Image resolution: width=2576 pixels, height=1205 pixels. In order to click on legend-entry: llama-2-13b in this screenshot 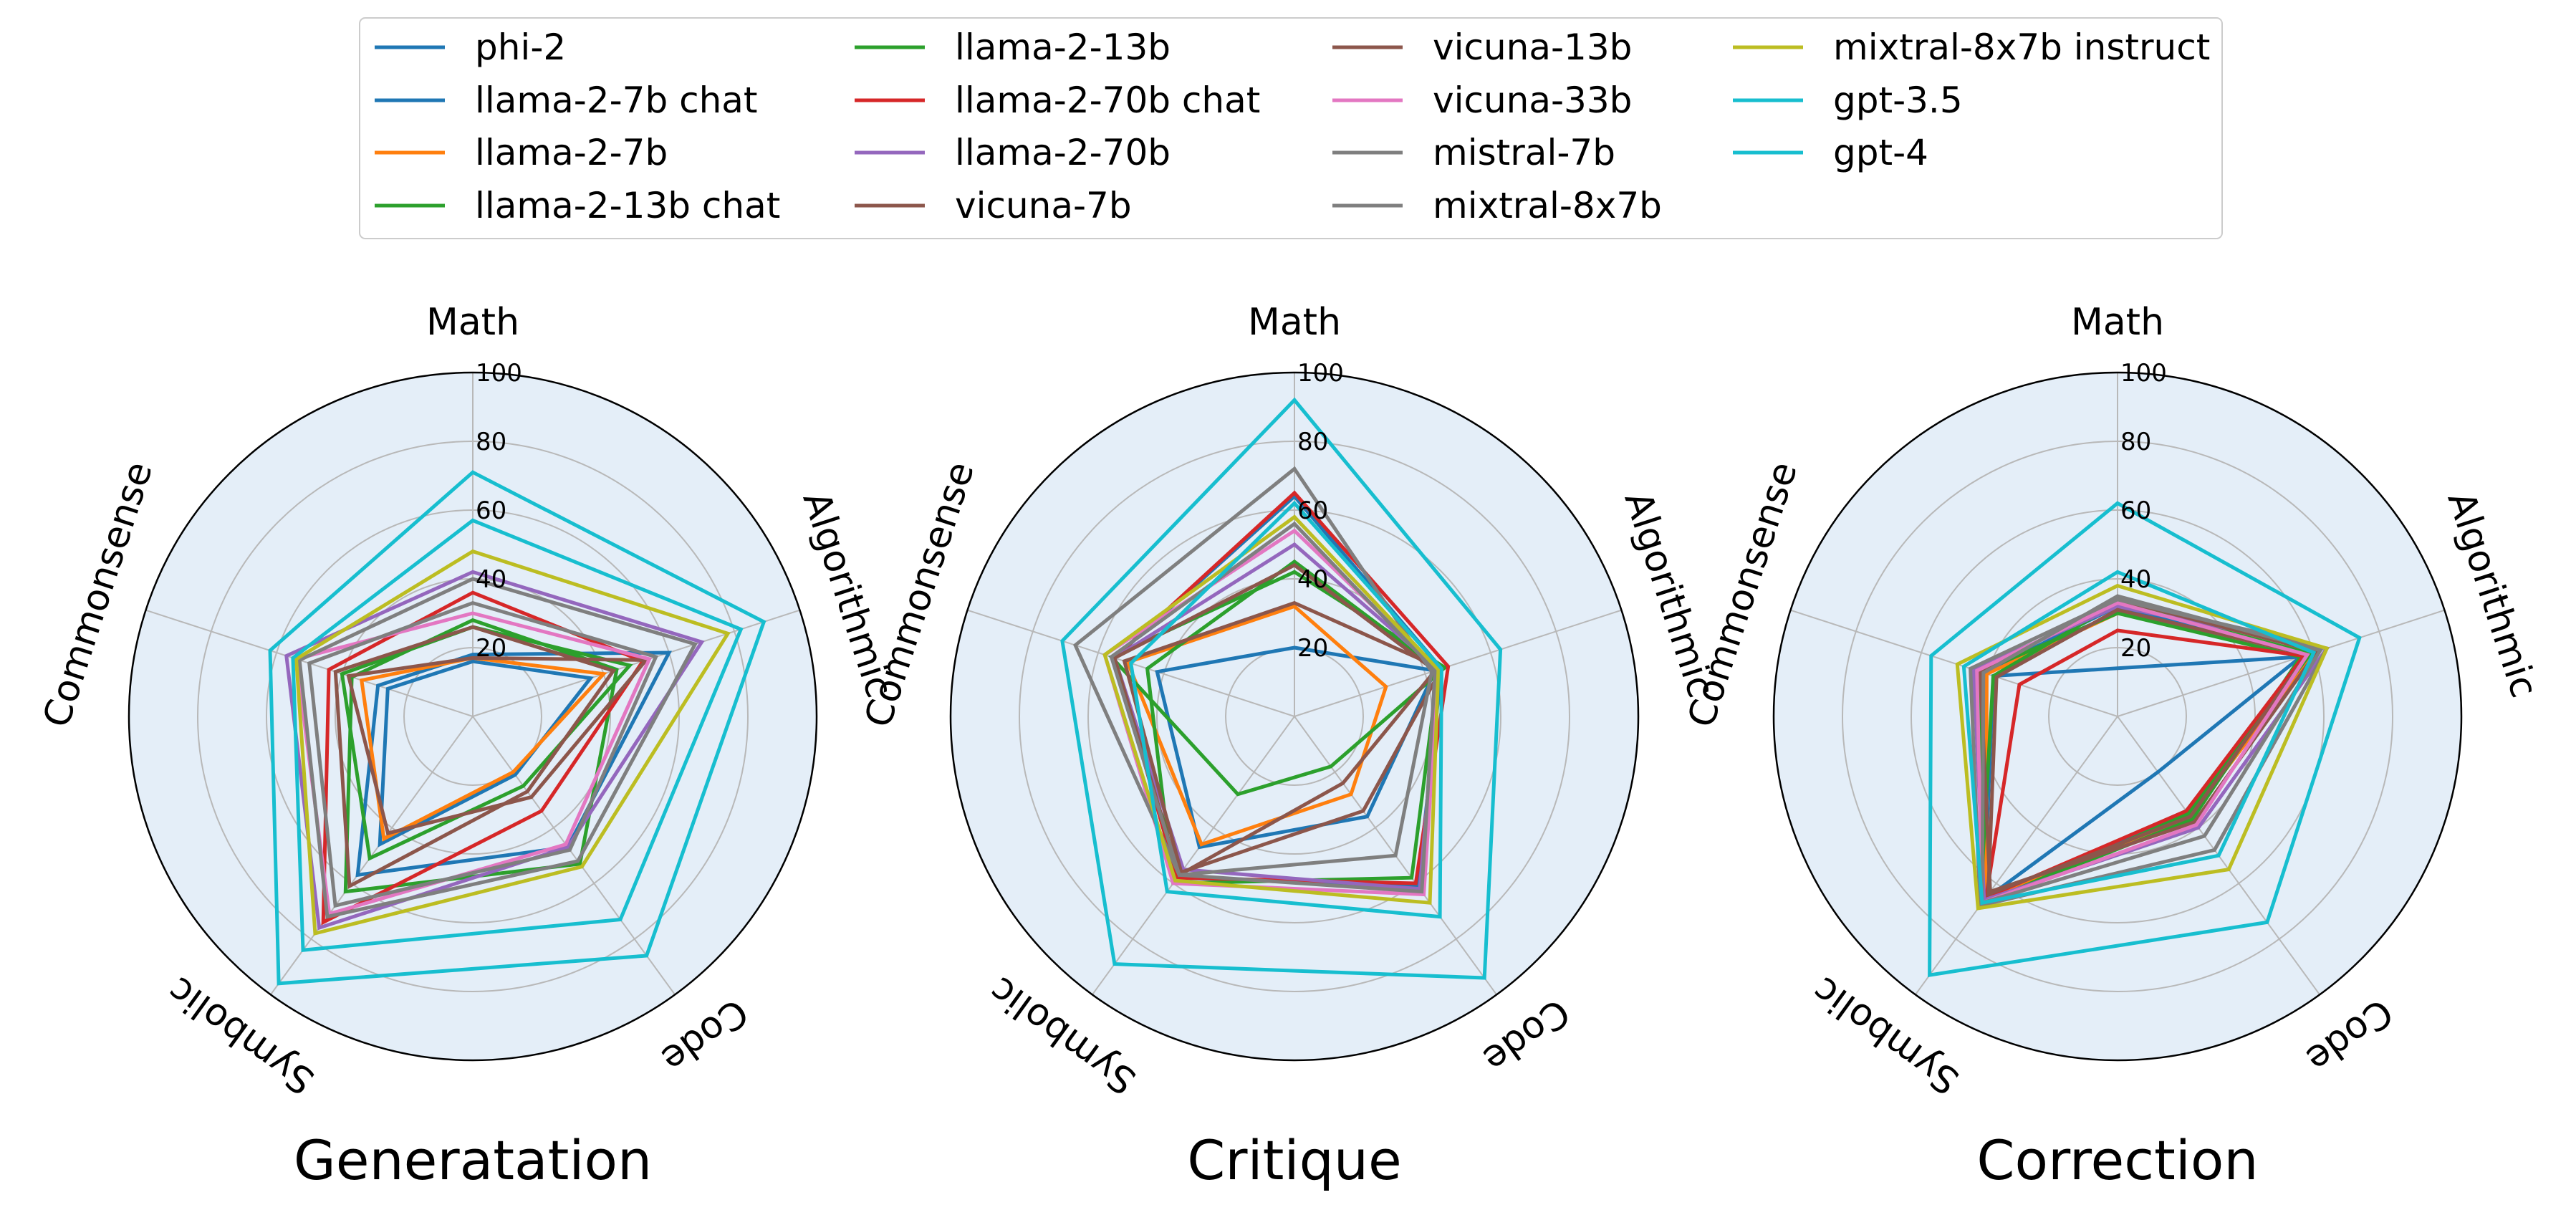, I will do `click(1013, 47)`.